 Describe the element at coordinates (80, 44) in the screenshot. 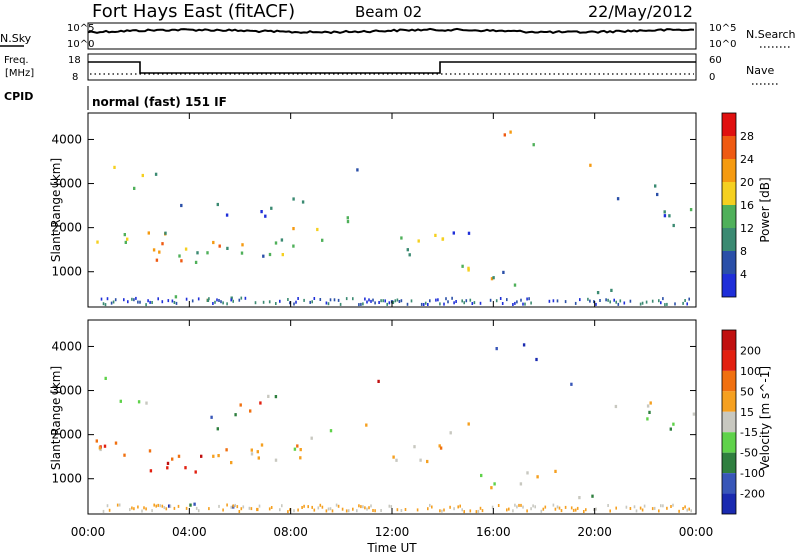

I see `noise-tick-left-bottom: 10^0` at that location.